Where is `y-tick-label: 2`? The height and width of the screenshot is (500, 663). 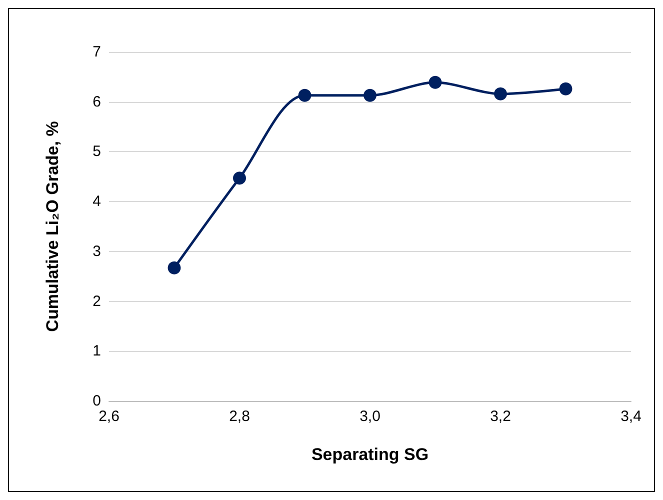 y-tick-label: 2 is located at coordinates (96, 301).